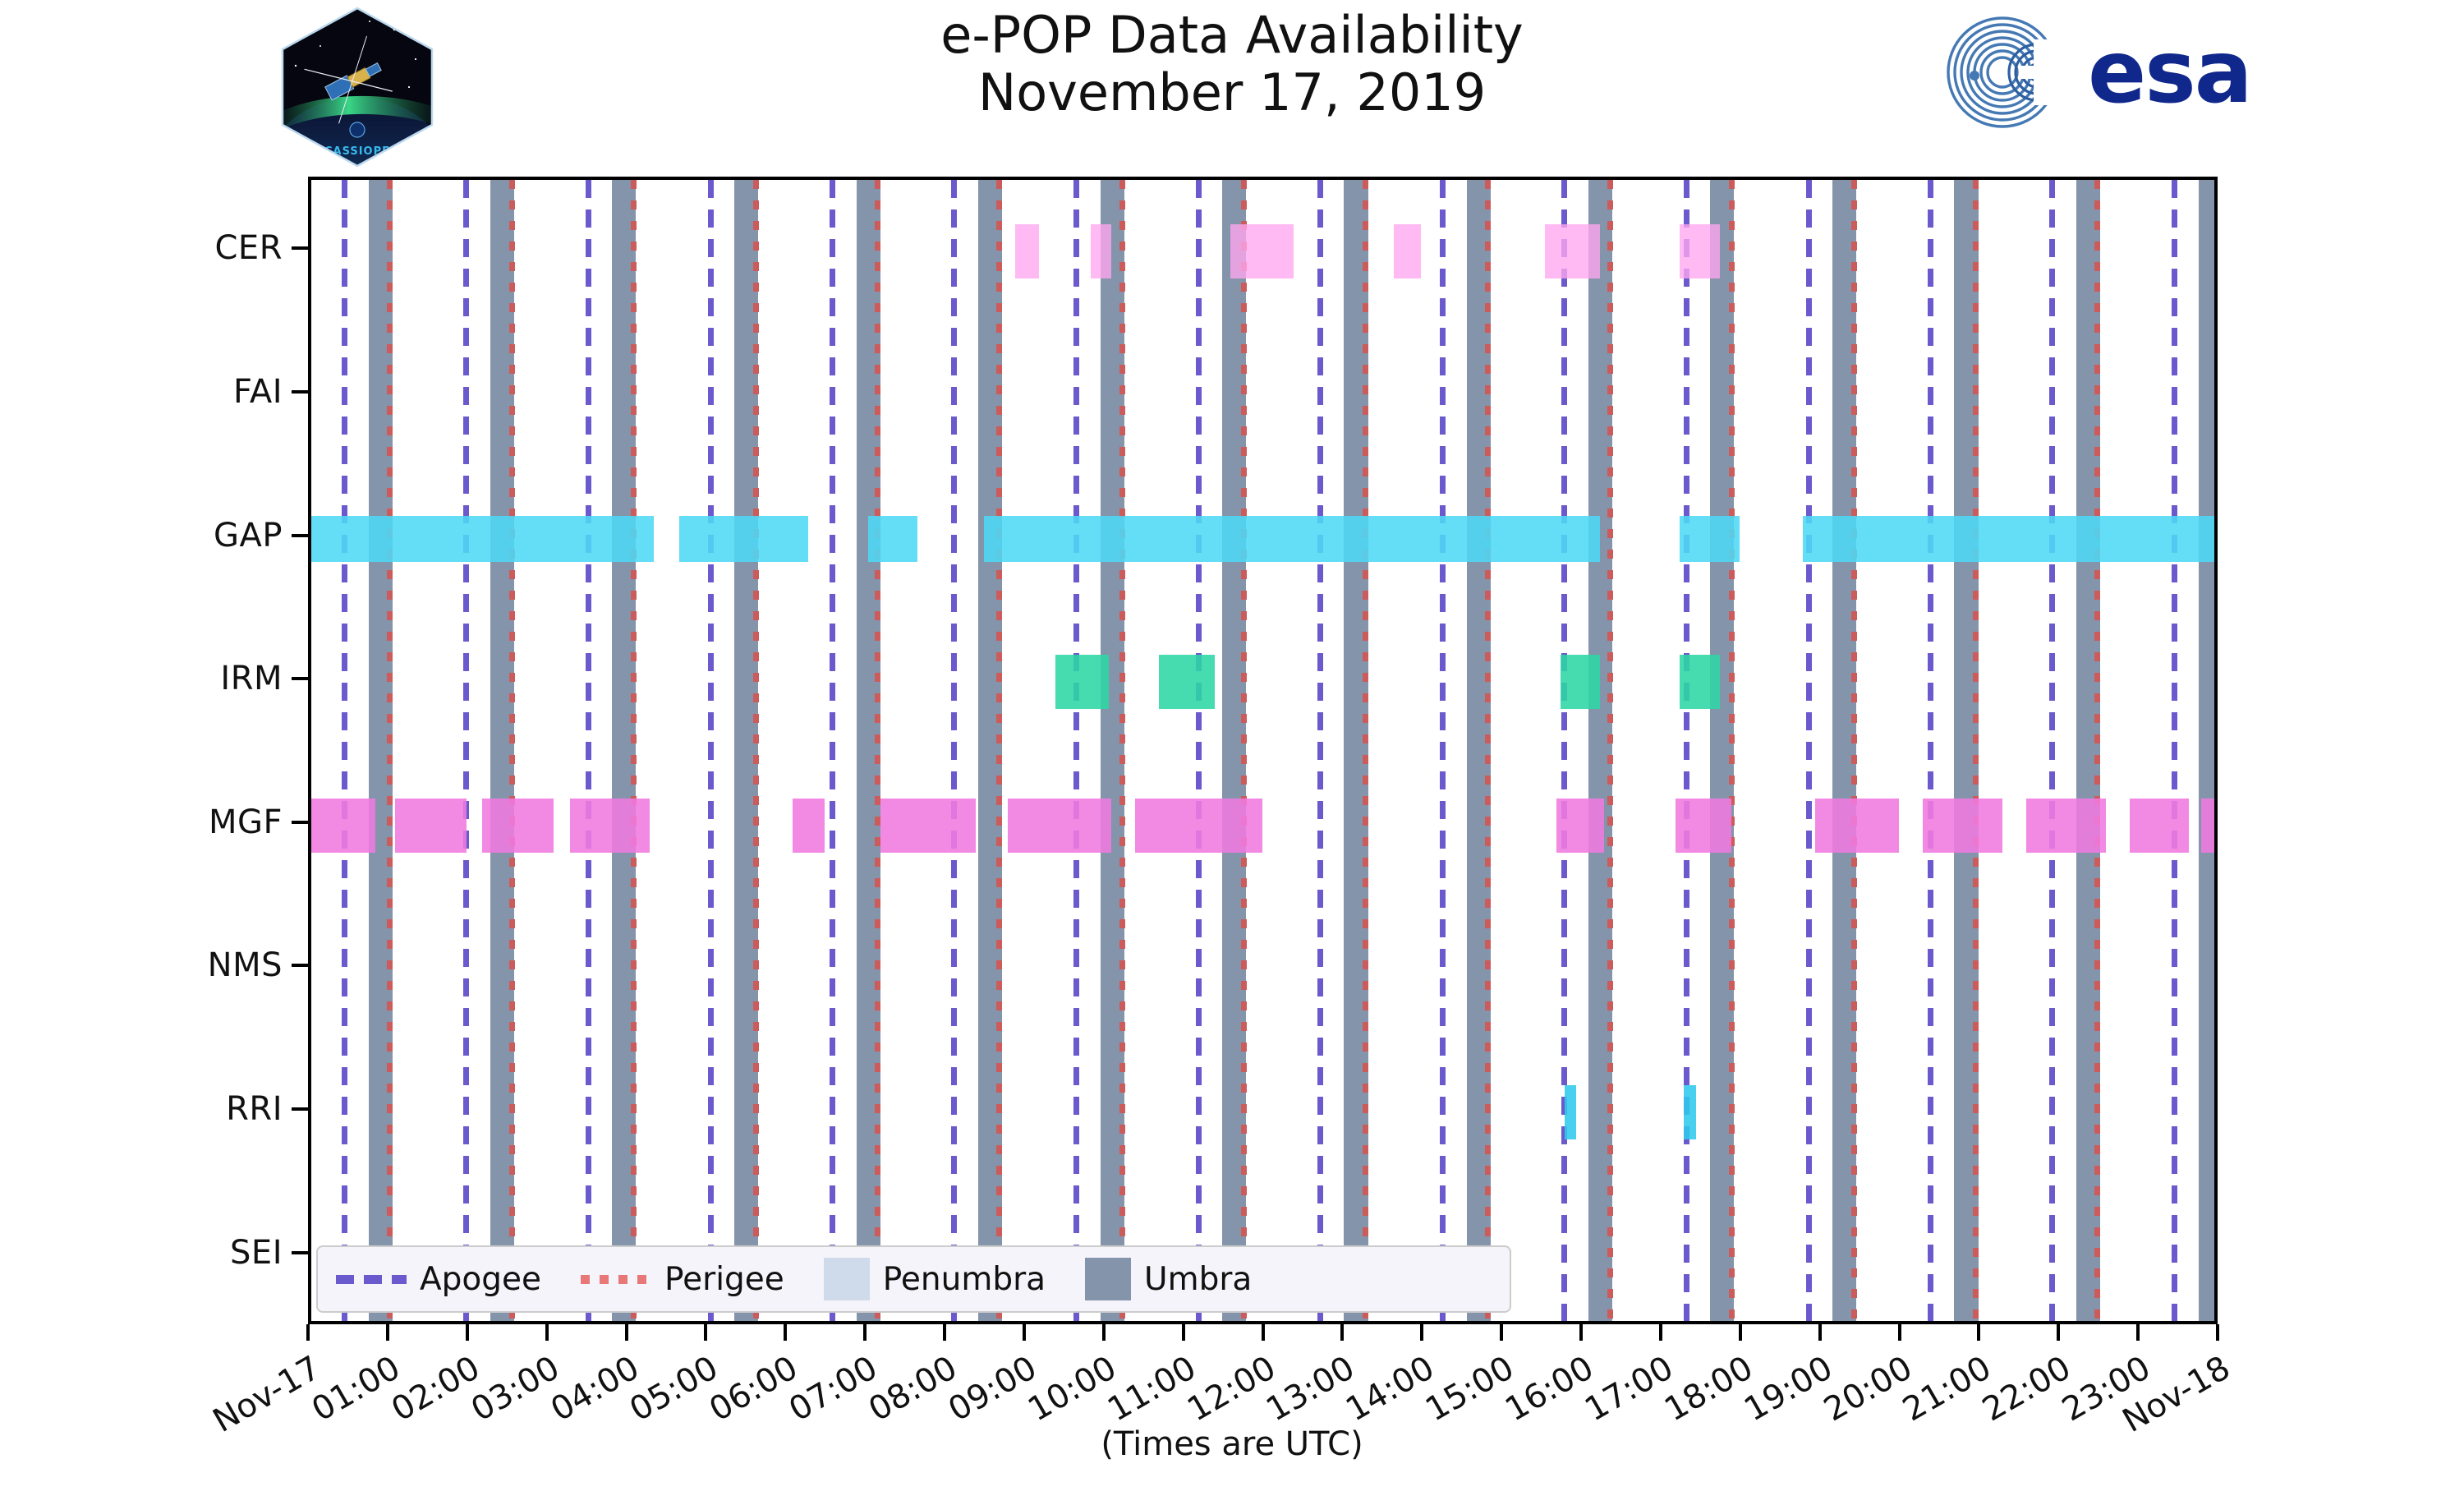 This screenshot has height=1505, width=2464. I want to click on legend-swatch-apogee, so click(371, 1279).